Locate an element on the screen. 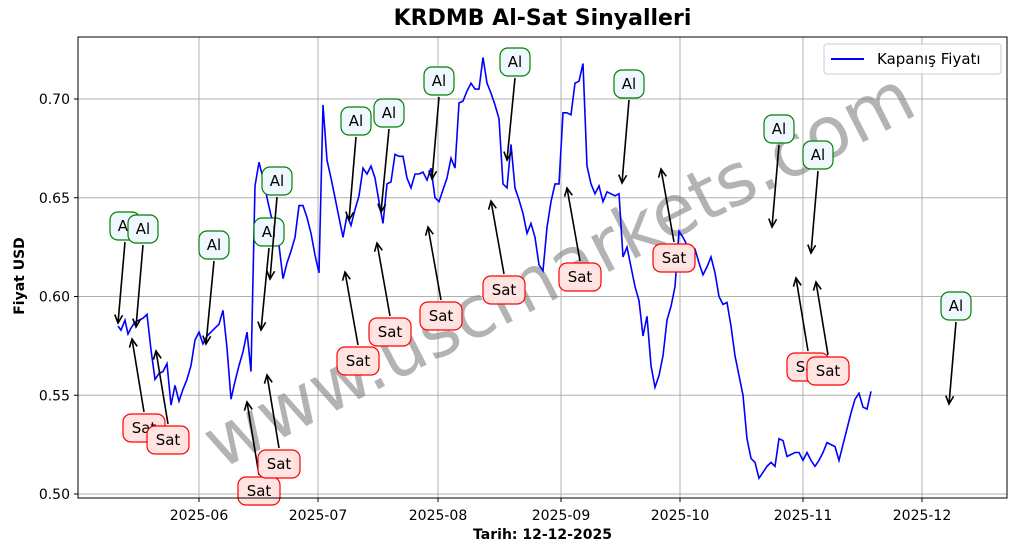 This screenshot has width=1017, height=554. x-axis-label: Tarih: 12-12-2025 is located at coordinates (542, 535).